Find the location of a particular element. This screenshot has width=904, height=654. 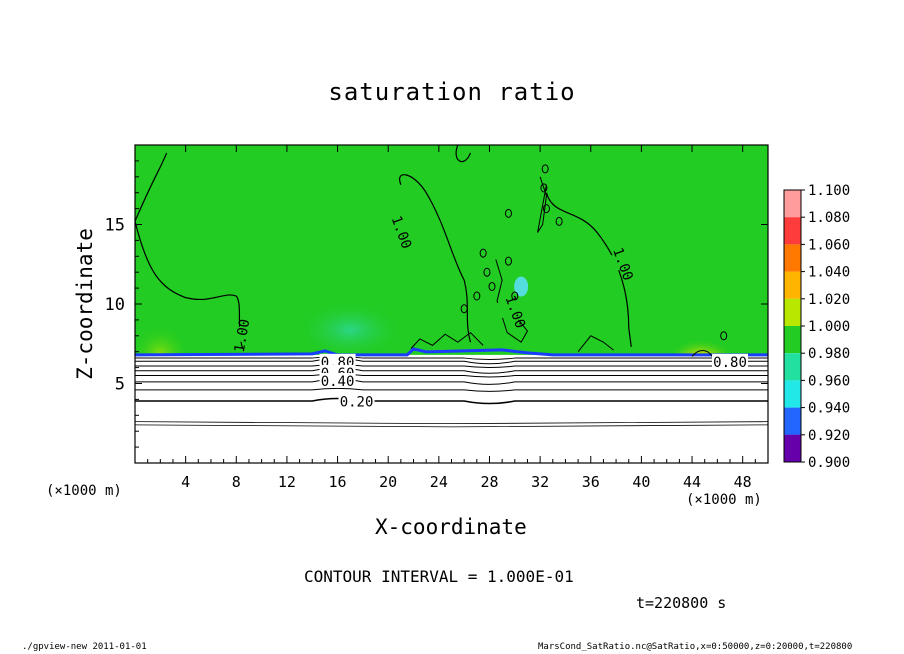

contour-interval-note: CONTOUR INTERVAL = 1.000E-01 is located at coordinates (439, 576).